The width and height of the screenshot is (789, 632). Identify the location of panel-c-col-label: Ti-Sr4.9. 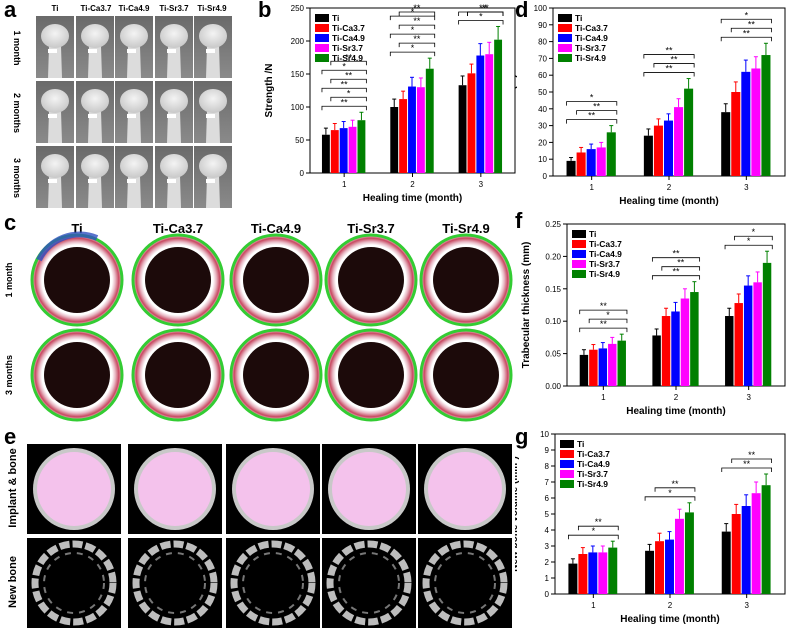
(465, 228).